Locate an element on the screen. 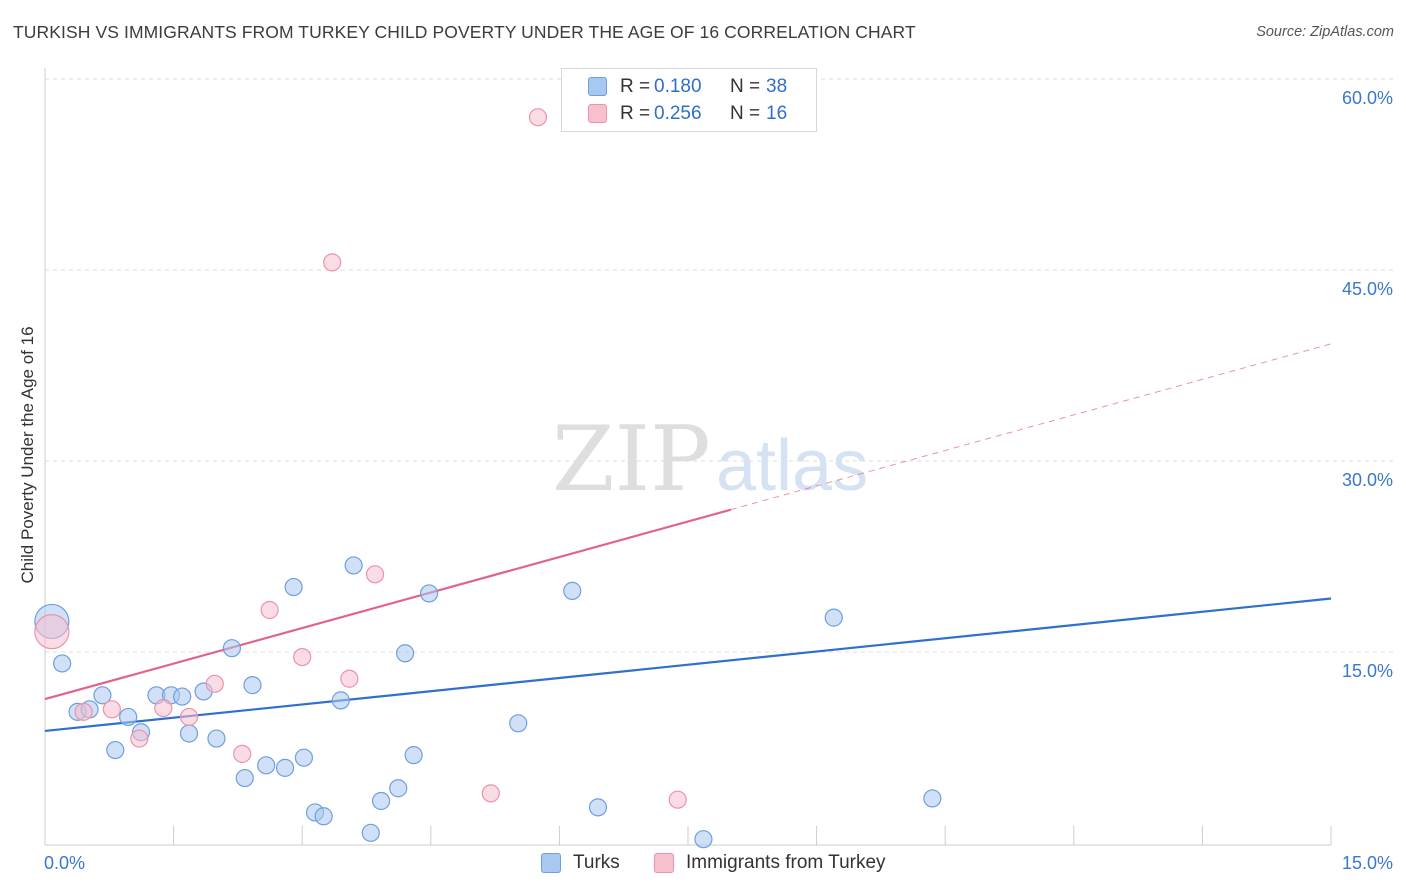 Image resolution: width=1406 pixels, height=892 pixels. bottom-legend-label-immigrants: Immigrants from Turkey is located at coordinates (786, 862).